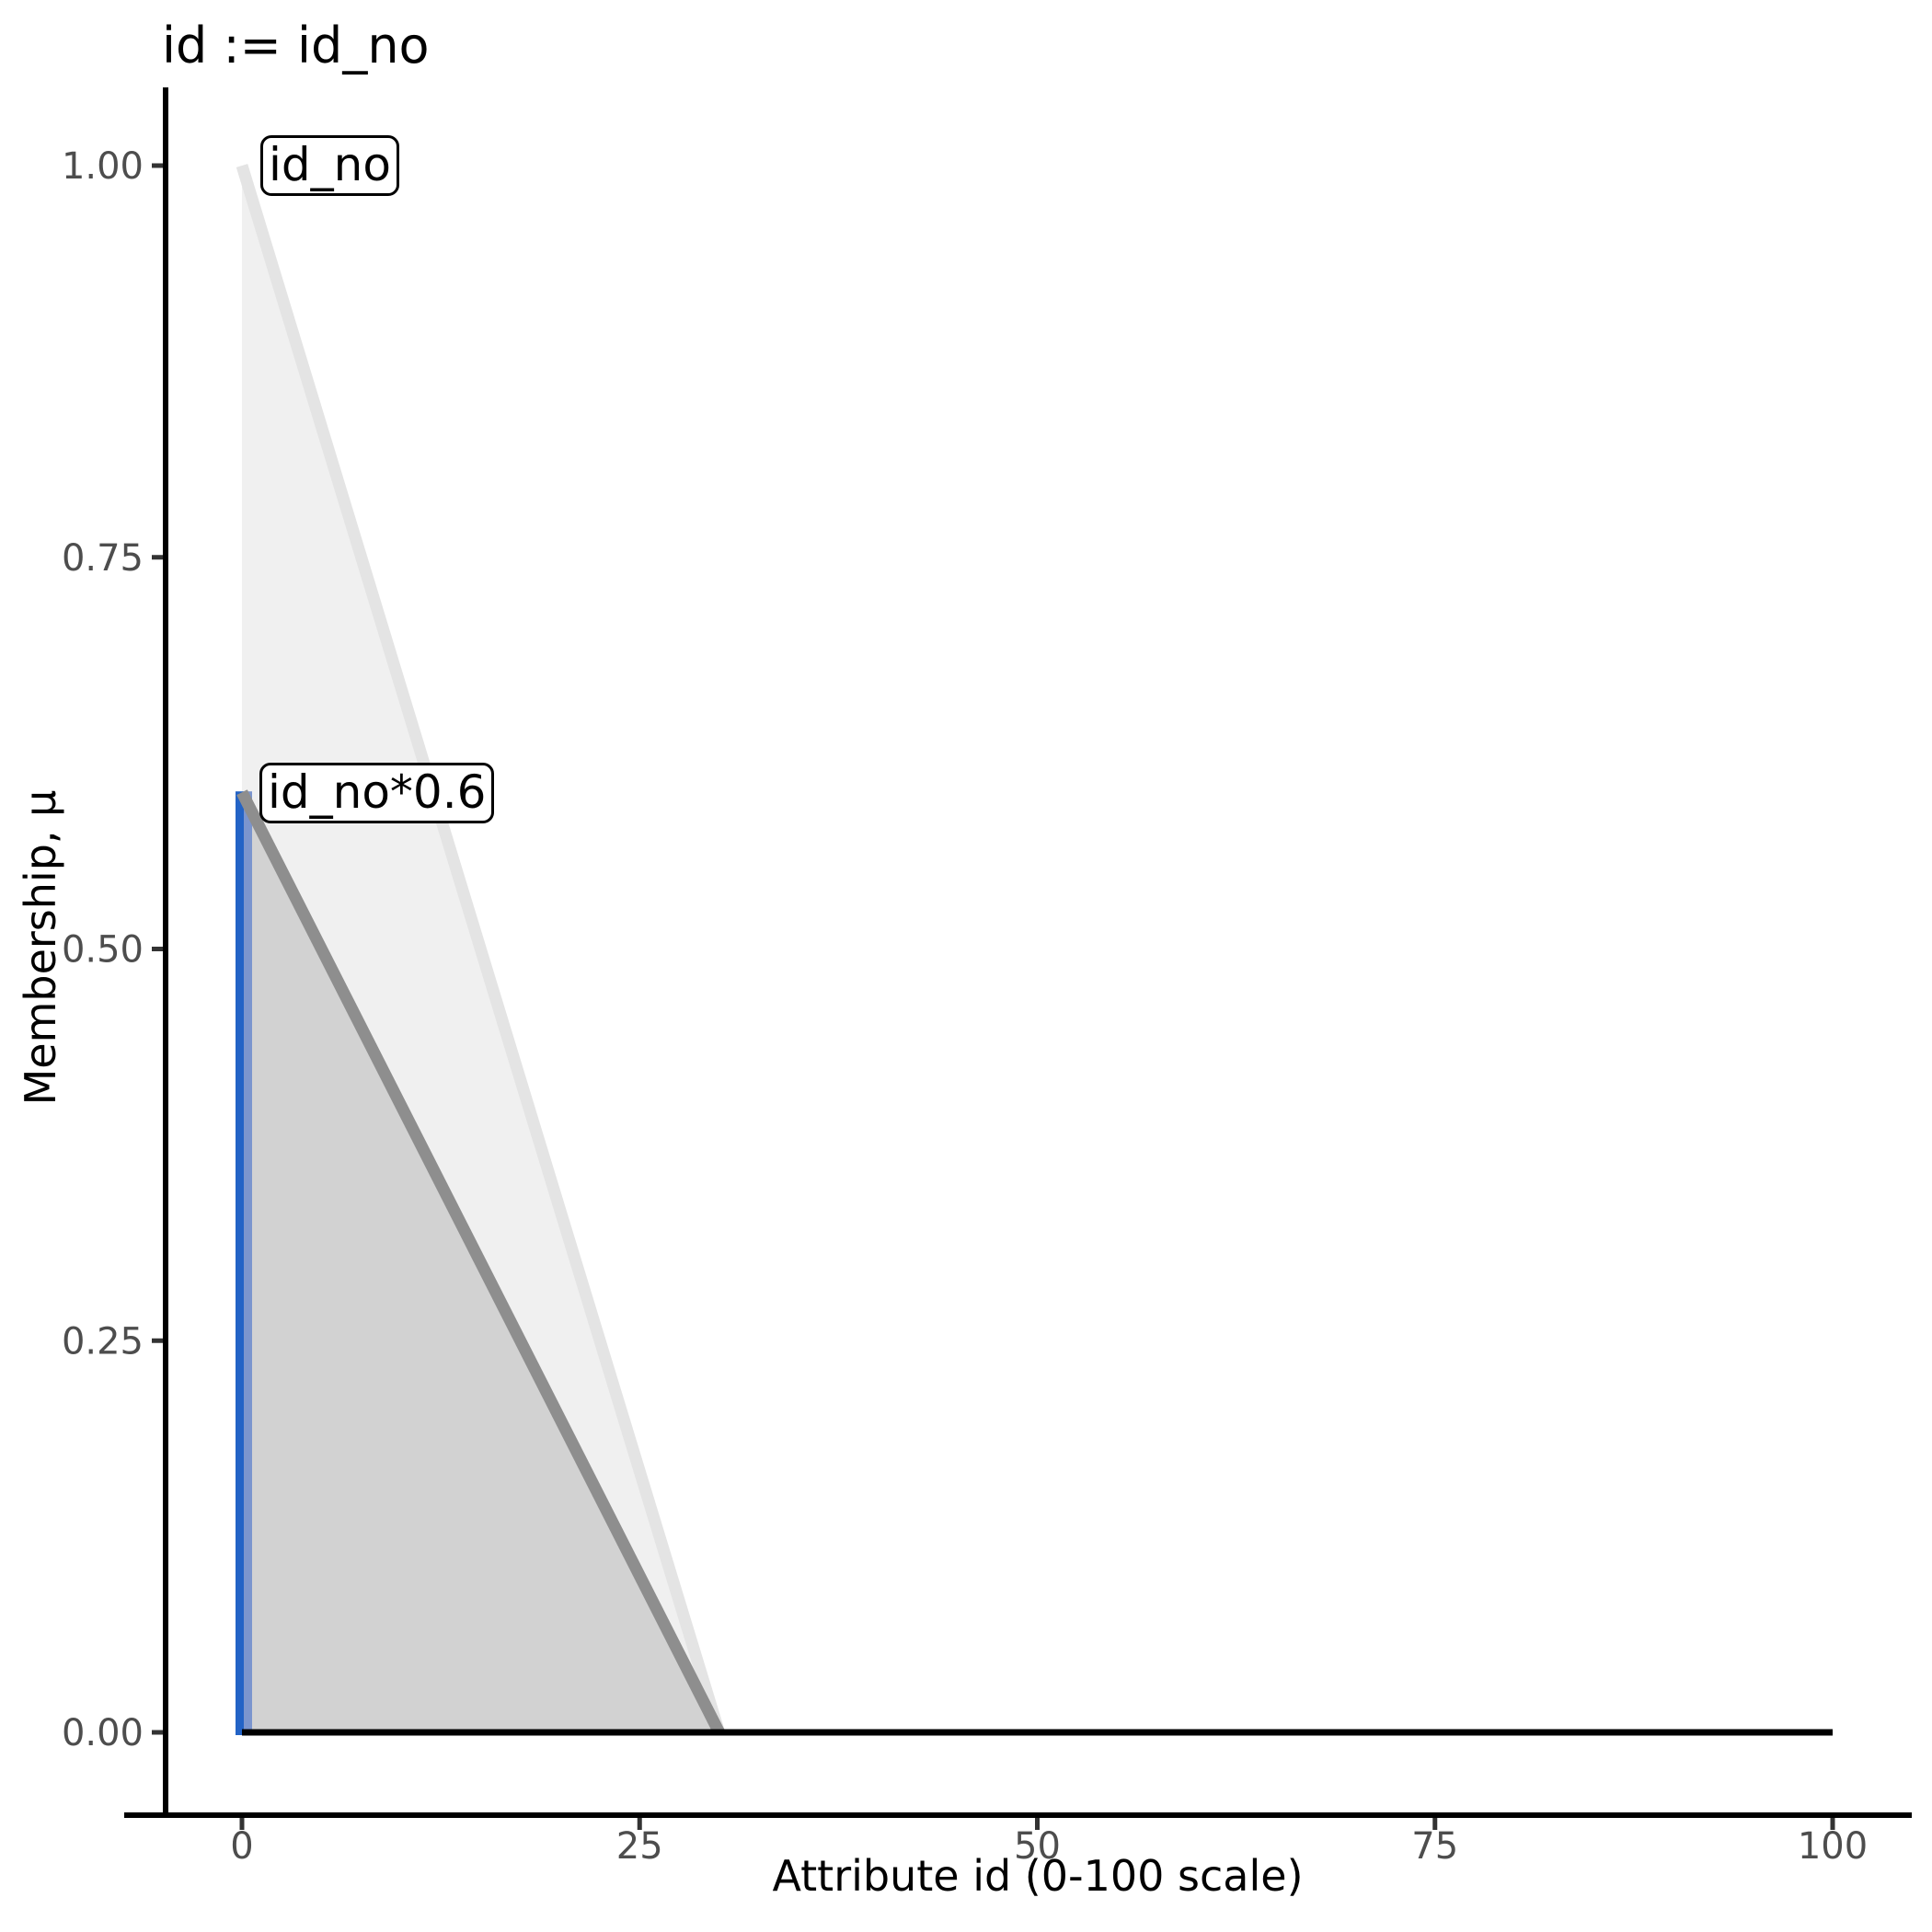 The image size is (1932, 1932). I want to click on x-tick-label: 25, so click(639, 1846).